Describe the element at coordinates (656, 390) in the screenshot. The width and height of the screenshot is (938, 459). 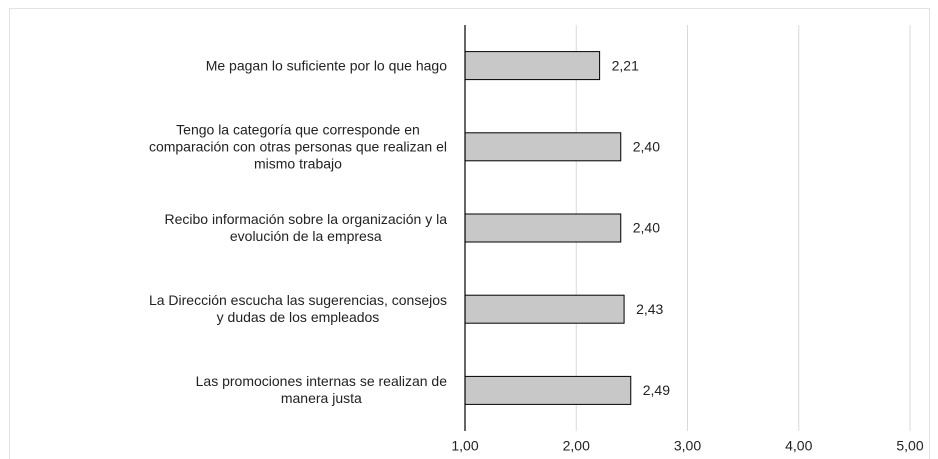
I see `value-label: 2,49` at that location.